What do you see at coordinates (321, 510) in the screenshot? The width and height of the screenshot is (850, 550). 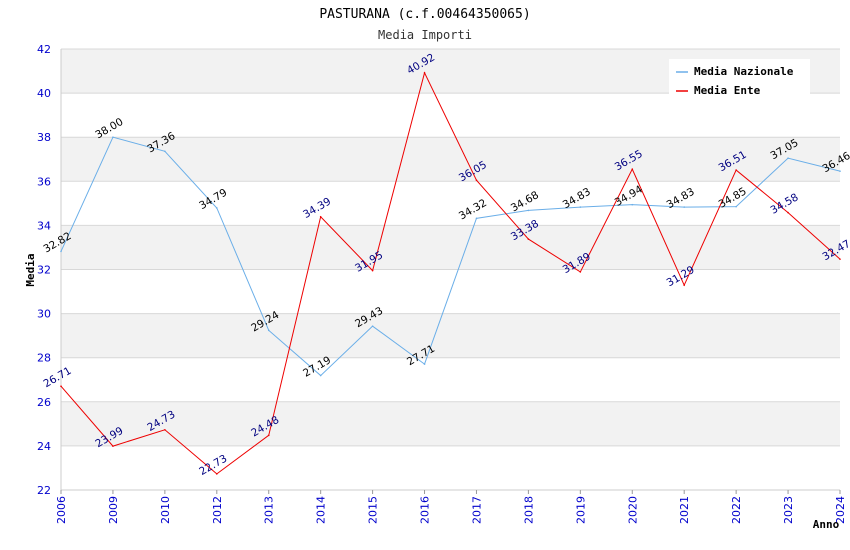 I see `x-tick-label: 2014` at bounding box center [321, 510].